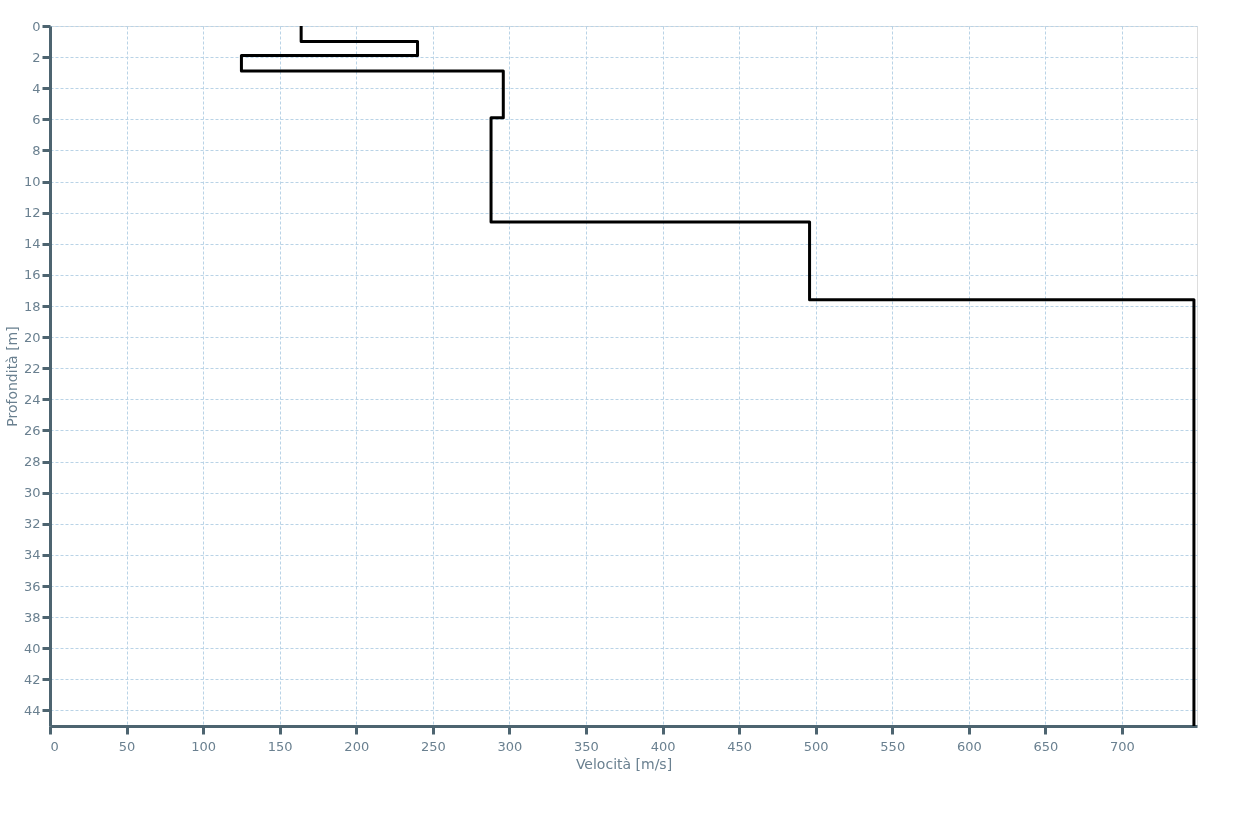 This screenshot has height=814, width=1239. I want to click on y-tick-label: 24, so click(32, 399).